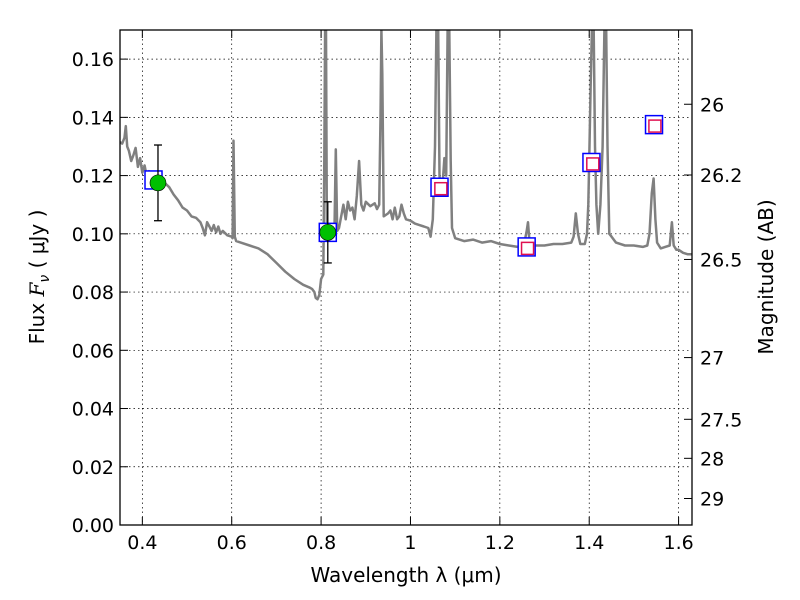 The image size is (800, 600). Describe the element at coordinates (93, 351) in the screenshot. I see `y-tick-label: 0.06` at that location.